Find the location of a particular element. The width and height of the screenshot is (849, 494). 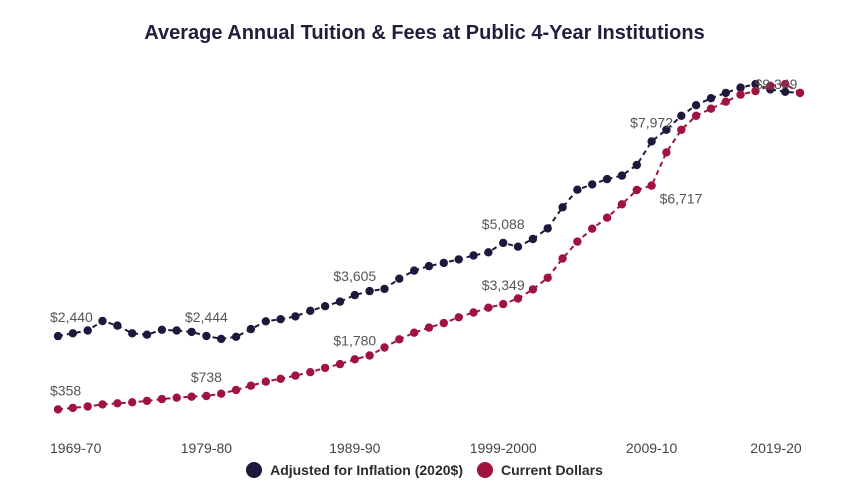

legend-swatch-inflation is located at coordinates (254, 470).